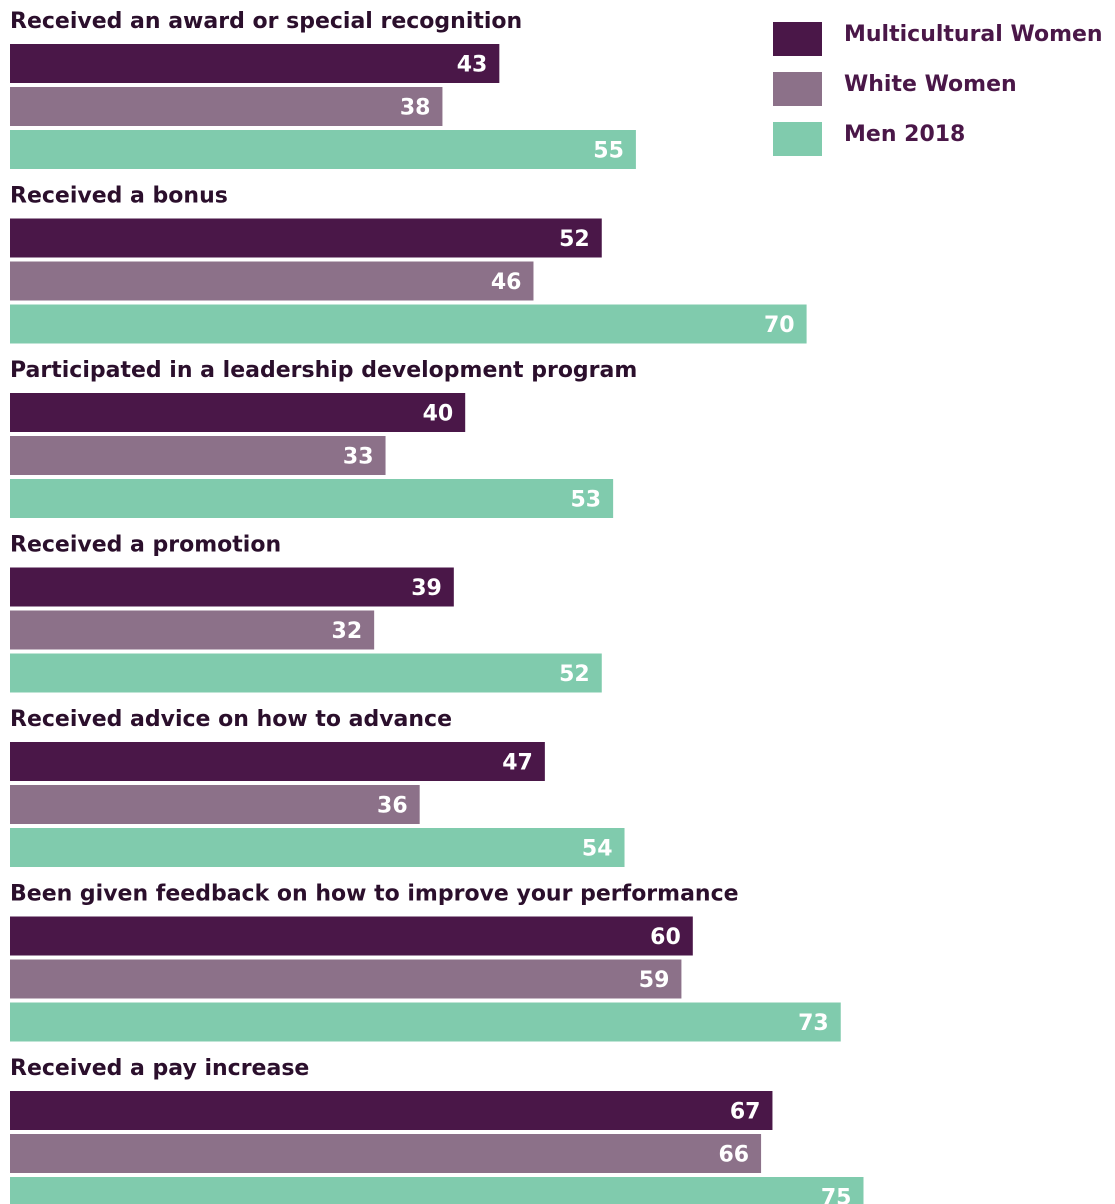  I want to click on bar-group-received-advice-on-how-to-advance: Received advice on how to advance 47 36 54, so click(317, 787).